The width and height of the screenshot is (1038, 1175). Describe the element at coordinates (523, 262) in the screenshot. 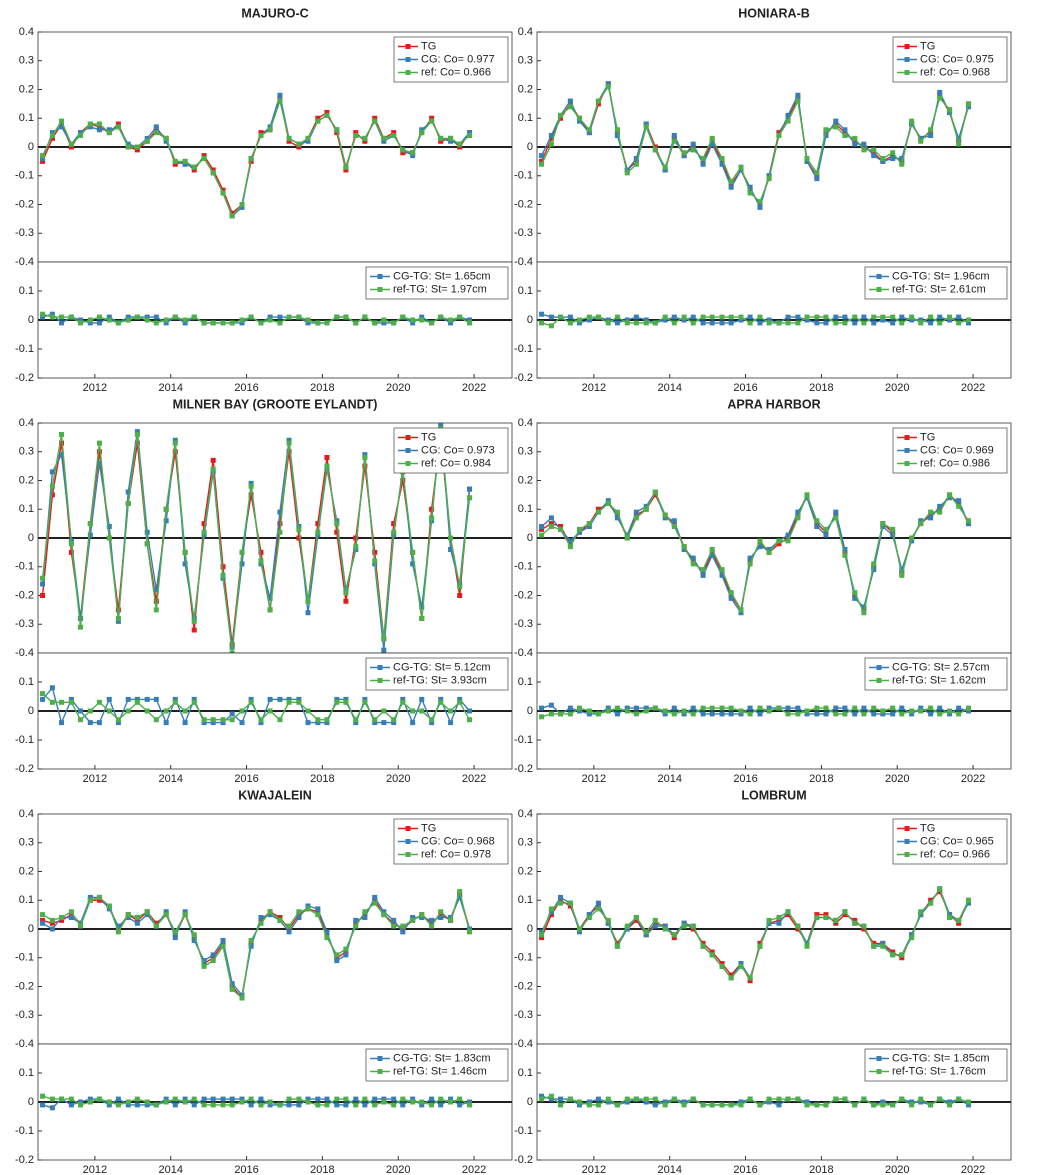

I see `y-tick-label: -0.4` at that location.